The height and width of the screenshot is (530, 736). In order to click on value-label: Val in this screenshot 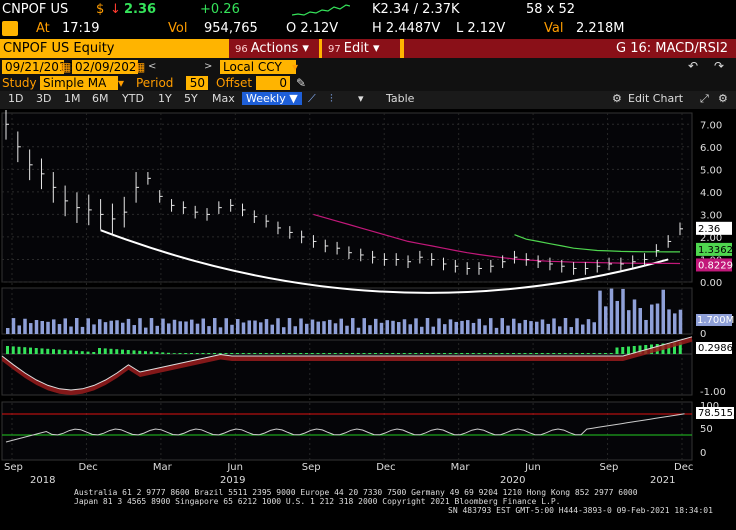, I will do `click(554, 28)`.